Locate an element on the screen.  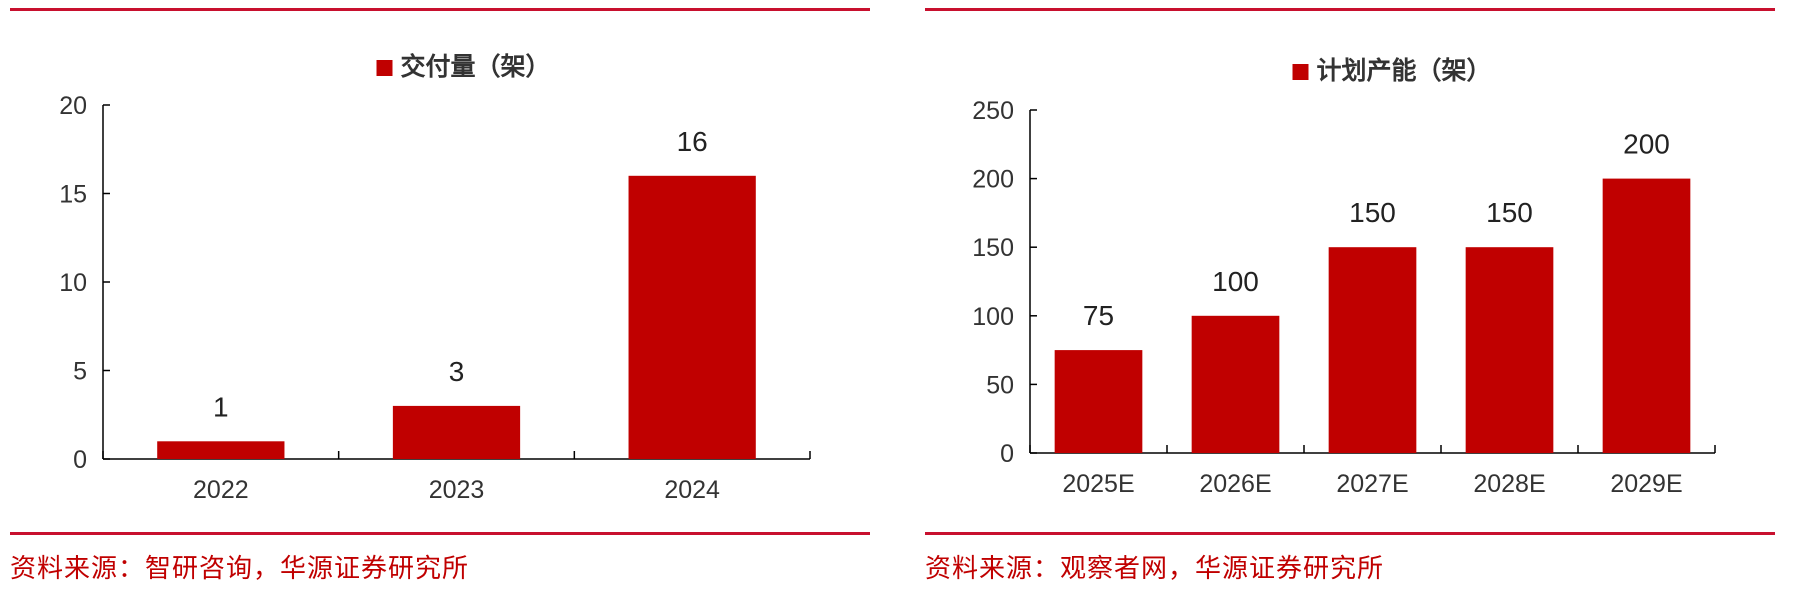
y-tick-label: 5 is located at coordinates (80, 372).